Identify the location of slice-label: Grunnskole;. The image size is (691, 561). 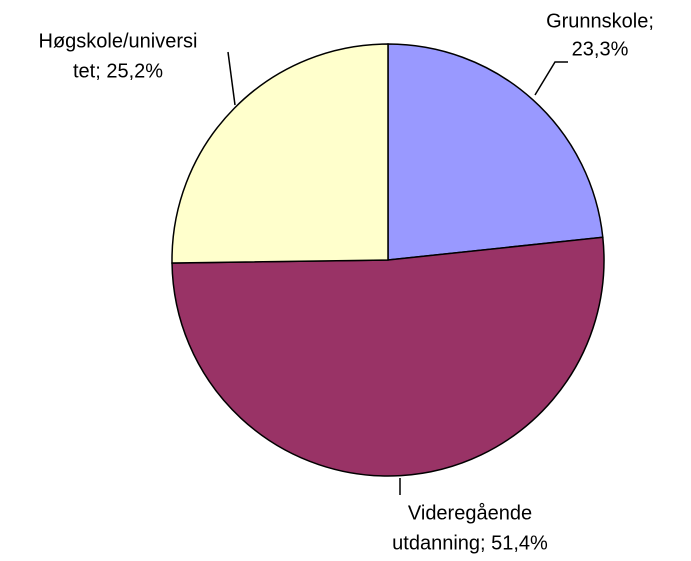
(600, 21).